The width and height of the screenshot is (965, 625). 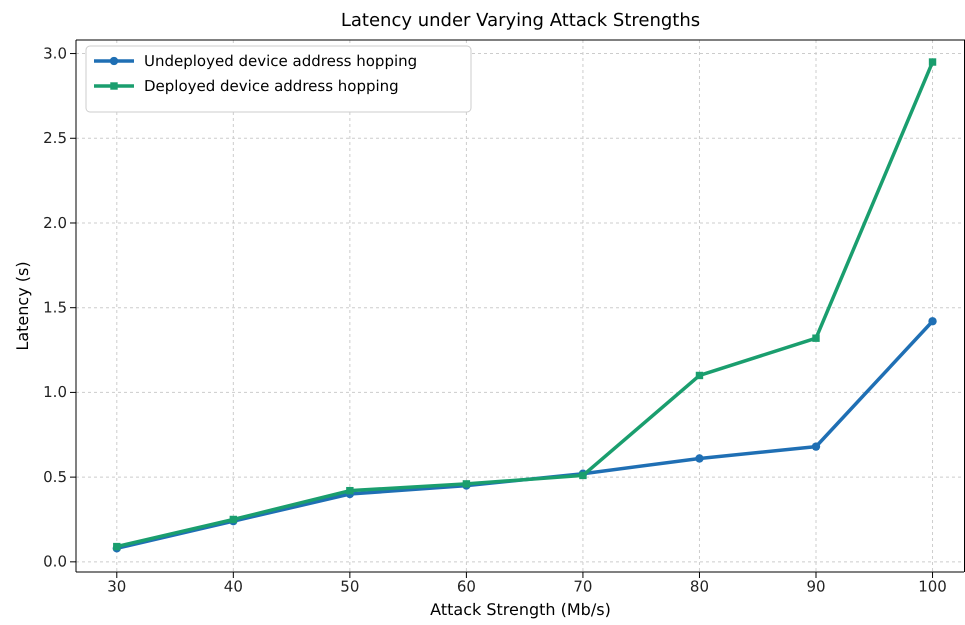 What do you see at coordinates (816, 587) in the screenshot?
I see `x-tick-label: 90` at bounding box center [816, 587].